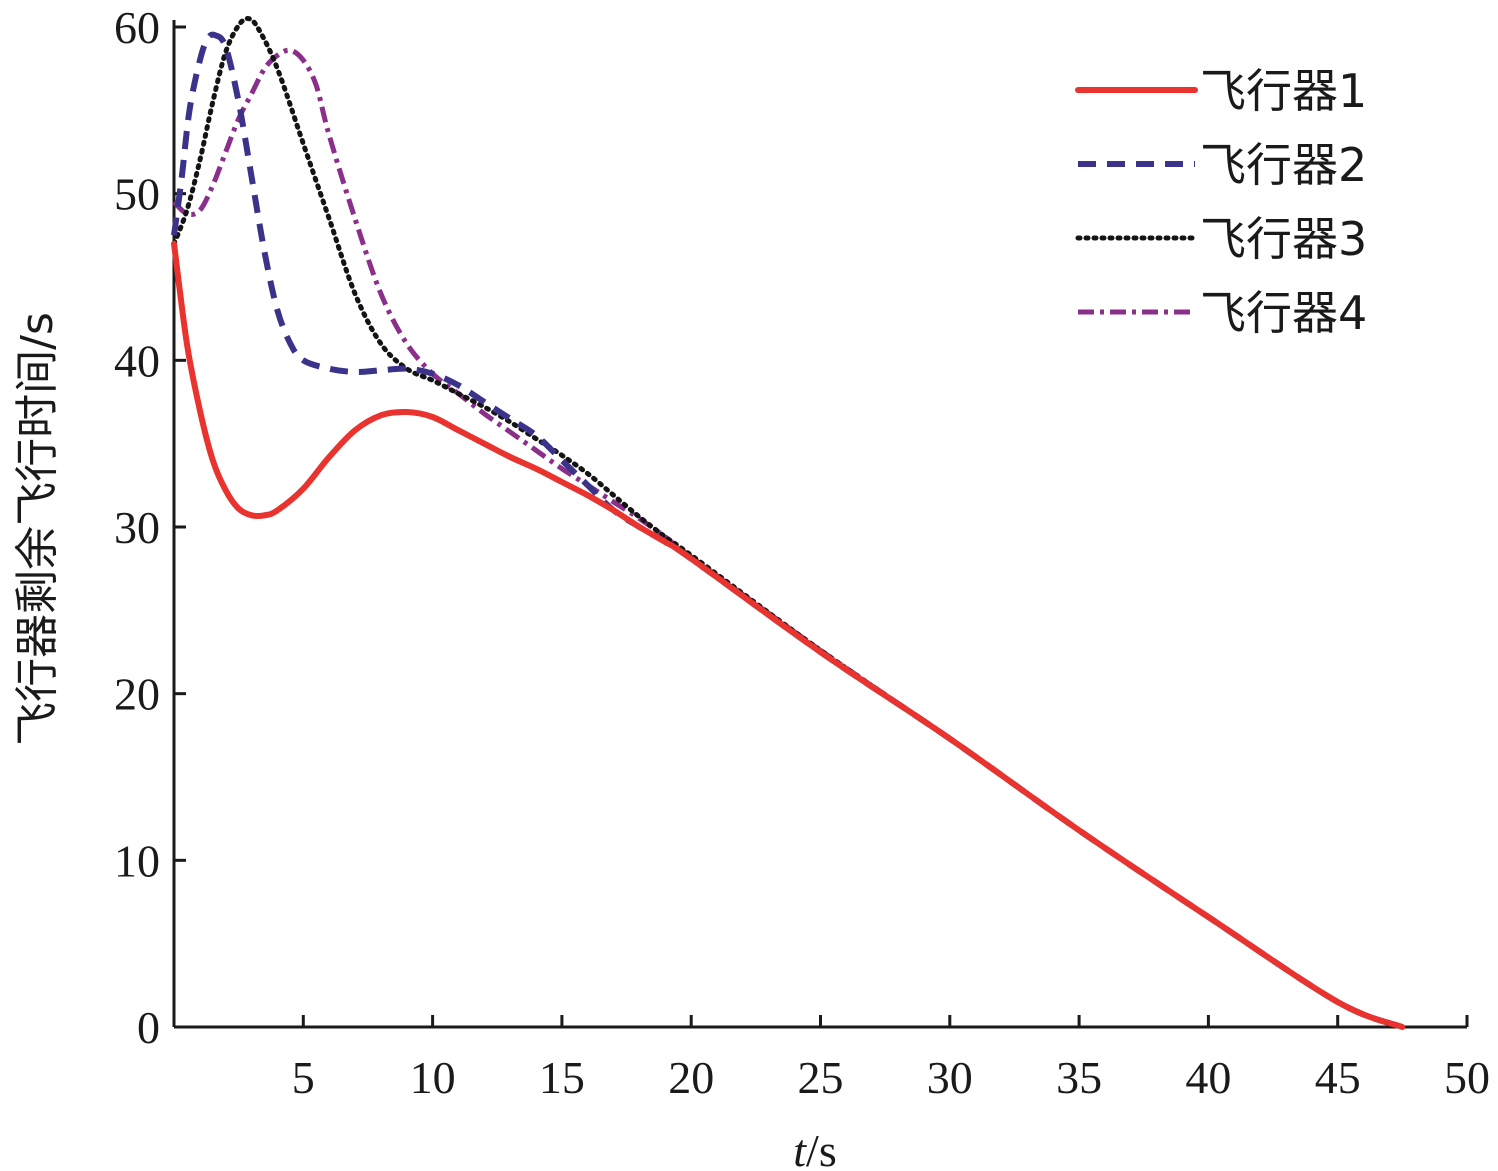 The width and height of the screenshot is (1498, 1171). What do you see at coordinates (821, 1077) in the screenshot?
I see `x-tick-label: 25` at bounding box center [821, 1077].